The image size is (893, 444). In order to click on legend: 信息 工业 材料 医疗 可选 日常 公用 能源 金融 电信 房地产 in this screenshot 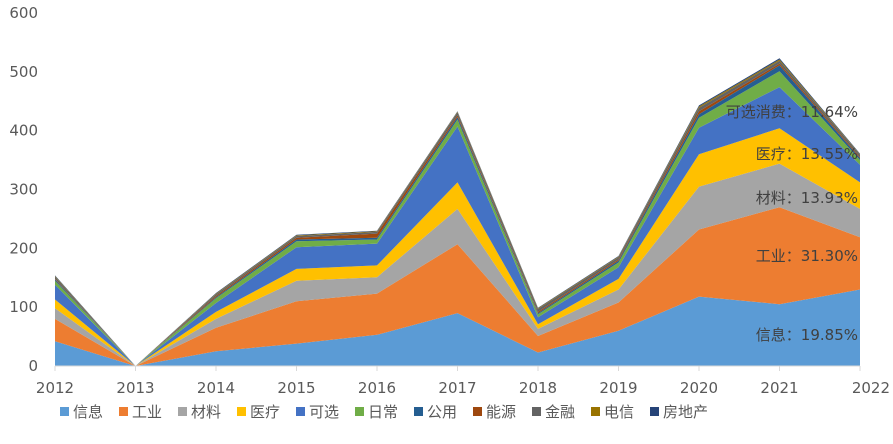, I will do `click(384, 412)`.